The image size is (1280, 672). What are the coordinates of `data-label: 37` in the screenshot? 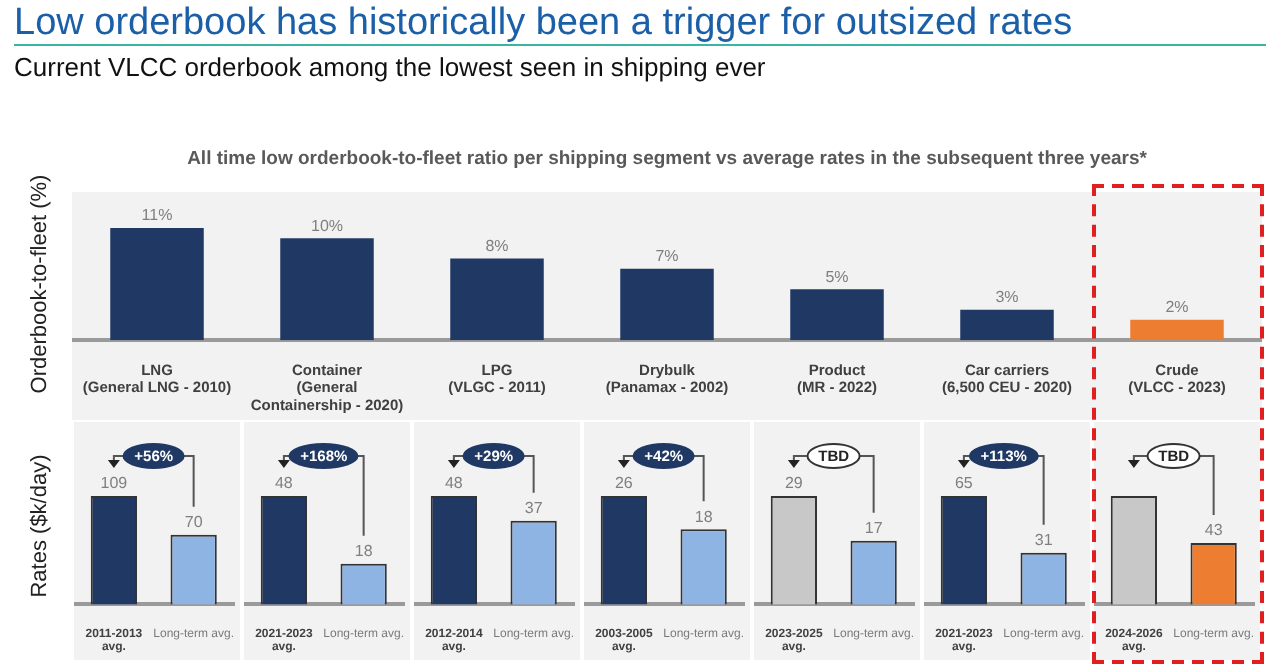 It's located at (534, 508).